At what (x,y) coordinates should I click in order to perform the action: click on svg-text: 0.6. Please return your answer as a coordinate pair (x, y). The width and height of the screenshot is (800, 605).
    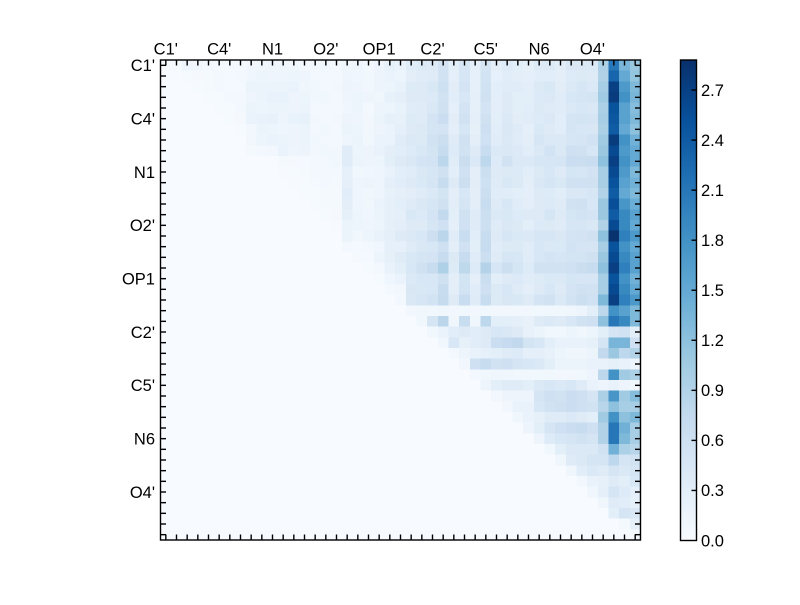
    Looking at the image, I should click on (712, 441).